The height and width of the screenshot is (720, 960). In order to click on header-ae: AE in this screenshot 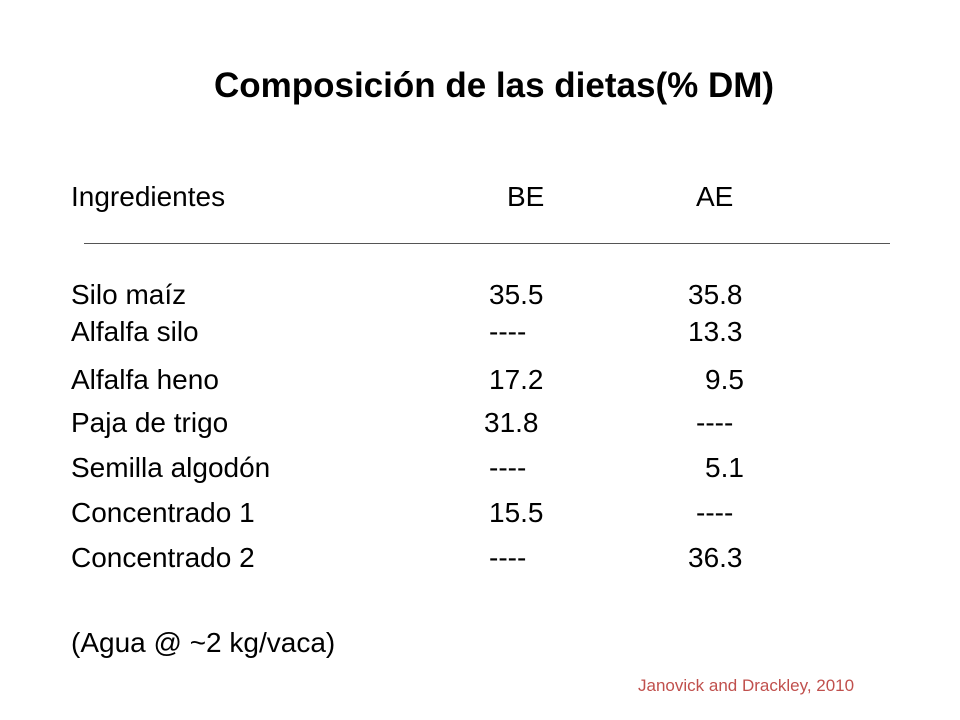, I will do `click(715, 196)`.